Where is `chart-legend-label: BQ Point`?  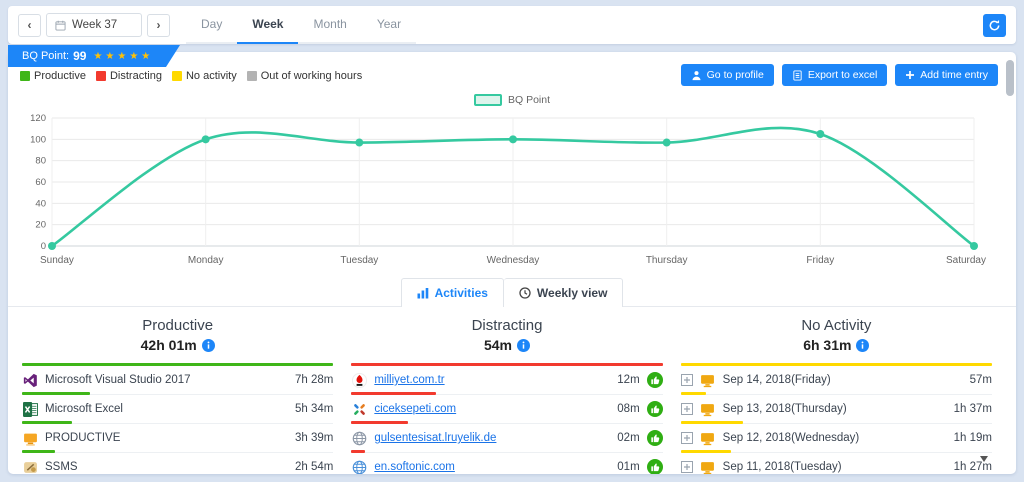
chart-legend-label: BQ Point is located at coordinates (529, 100).